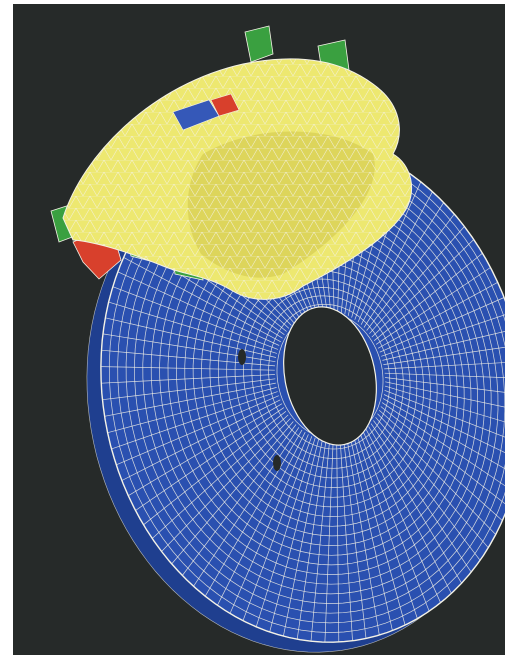  I want to click on disc-hub-hole, so click(330, 376).